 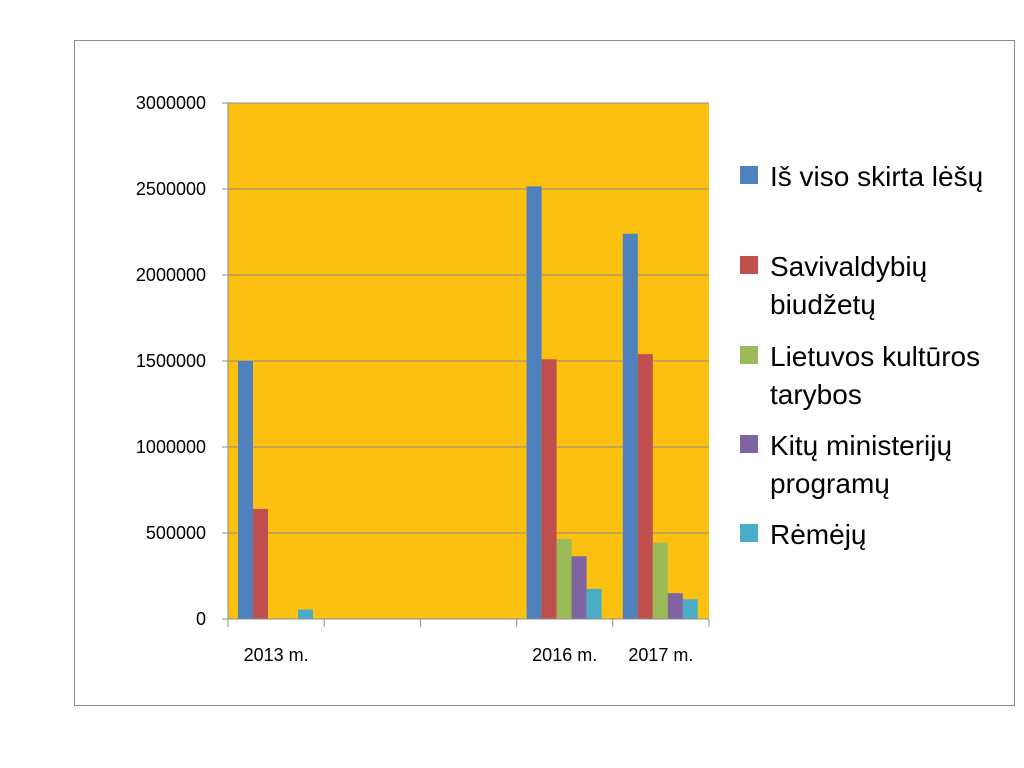 What do you see at coordinates (176, 533) in the screenshot?
I see `y-tick-label: 500000` at bounding box center [176, 533].